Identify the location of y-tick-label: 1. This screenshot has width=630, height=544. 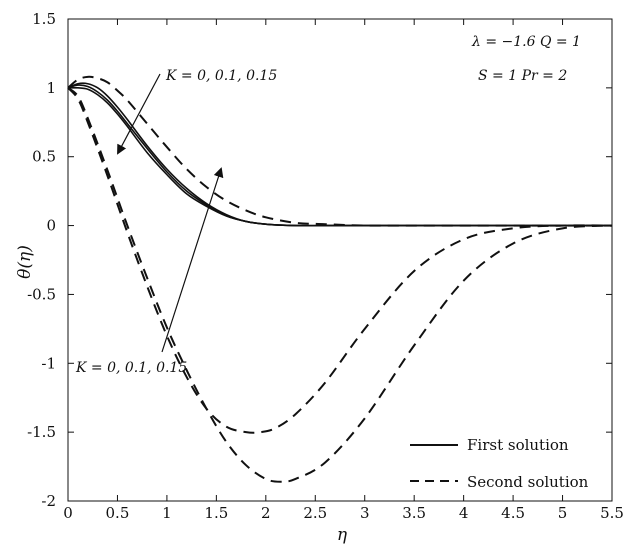
(51, 88).